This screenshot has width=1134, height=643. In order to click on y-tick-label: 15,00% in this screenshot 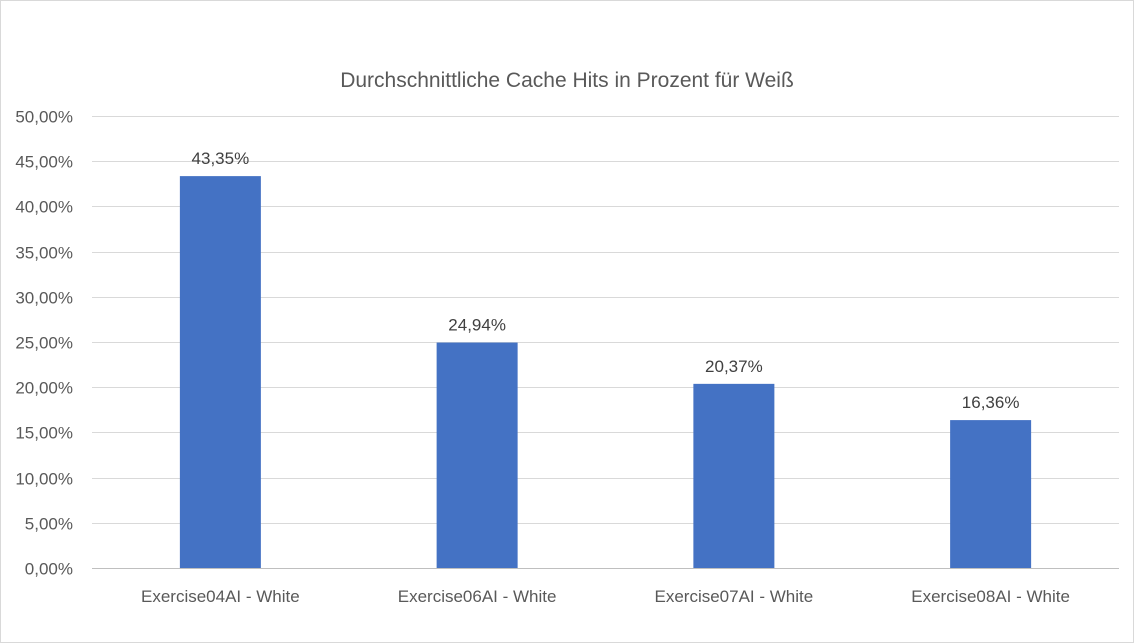, I will do `click(44, 433)`.